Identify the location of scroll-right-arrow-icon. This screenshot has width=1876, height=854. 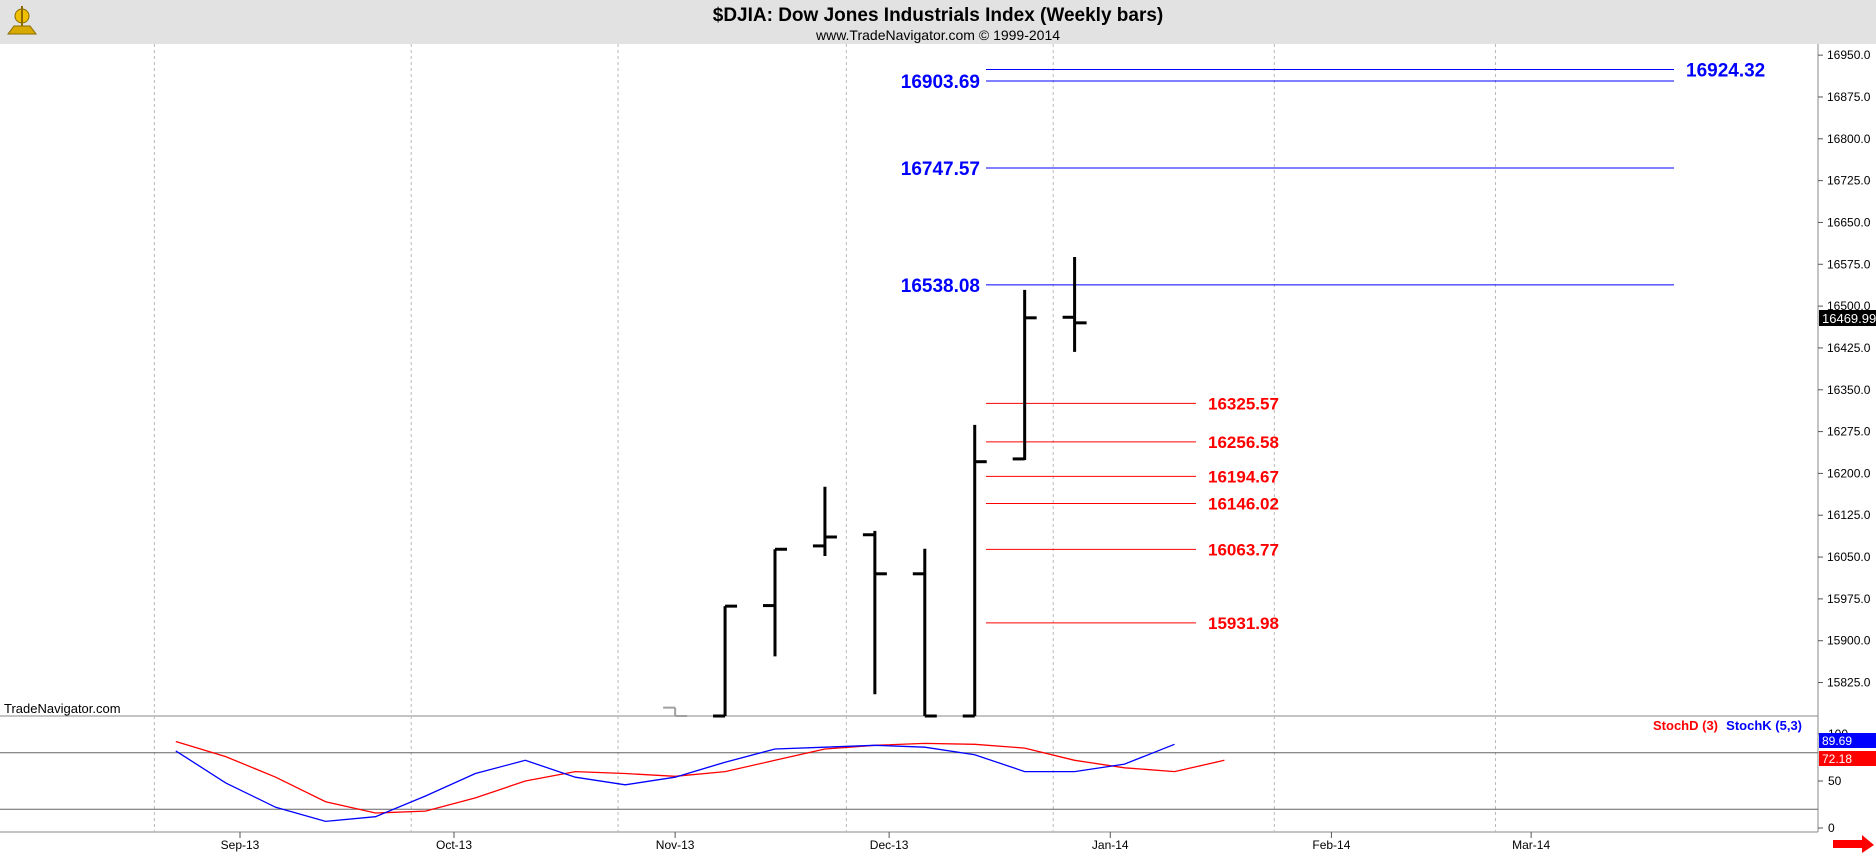
(1853, 844).